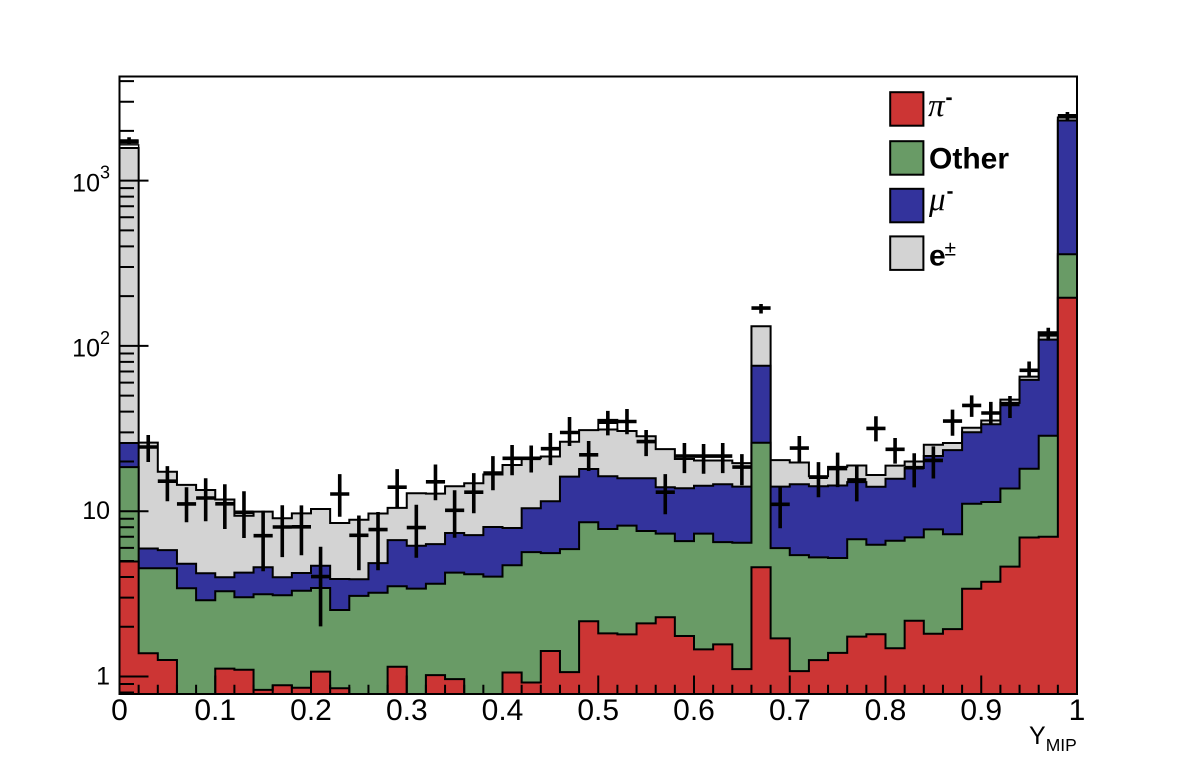 This screenshot has width=1196, height=772. What do you see at coordinates (886, 710) in the screenshot?
I see `svg-text: 0.8` at bounding box center [886, 710].